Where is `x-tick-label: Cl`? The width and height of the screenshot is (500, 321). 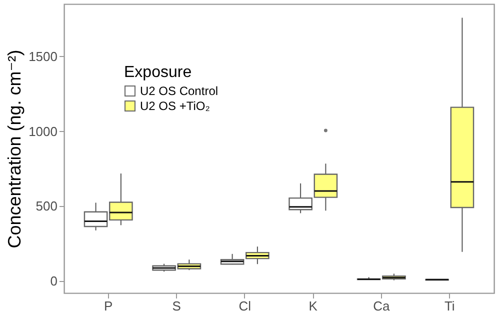
x-tick-label: Cl is located at coordinates (245, 306).